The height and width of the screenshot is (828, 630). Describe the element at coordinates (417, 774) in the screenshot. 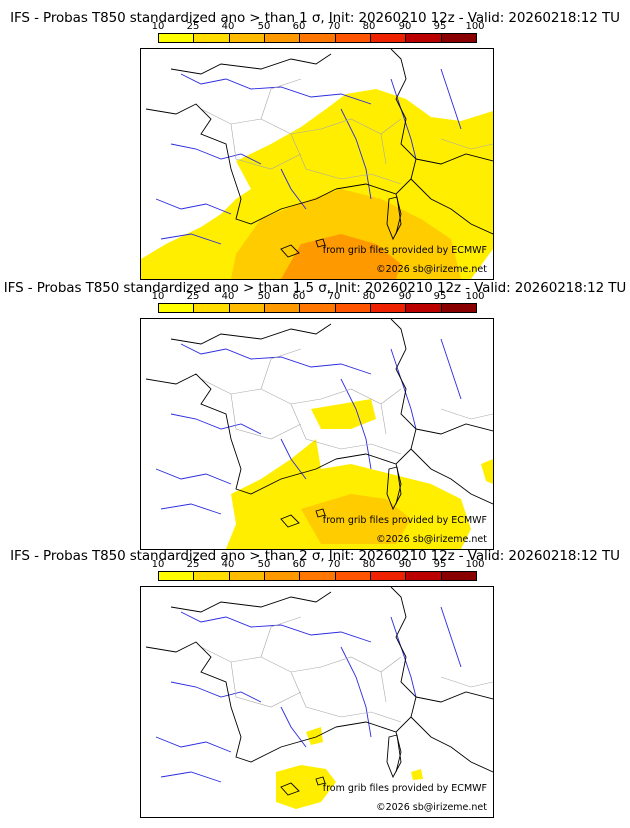

I see `prob-area-small` at that location.